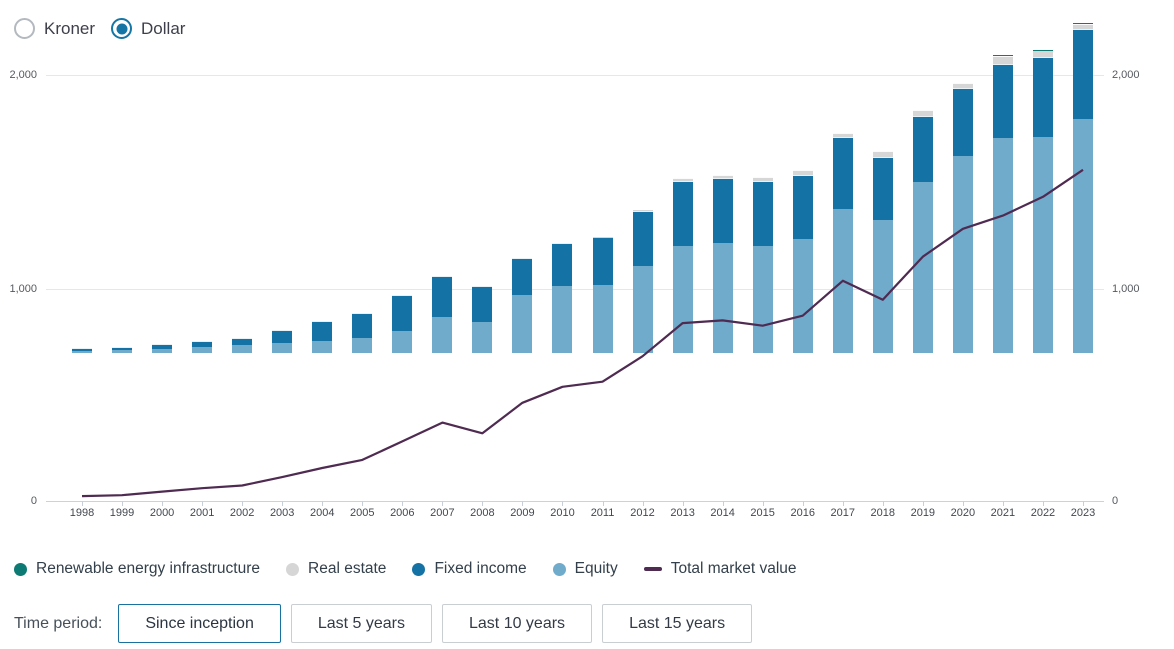 The height and width of the screenshot is (649, 1174). What do you see at coordinates (517, 623) in the screenshot?
I see `time-period-button-last-10-years: Last 10 years` at bounding box center [517, 623].